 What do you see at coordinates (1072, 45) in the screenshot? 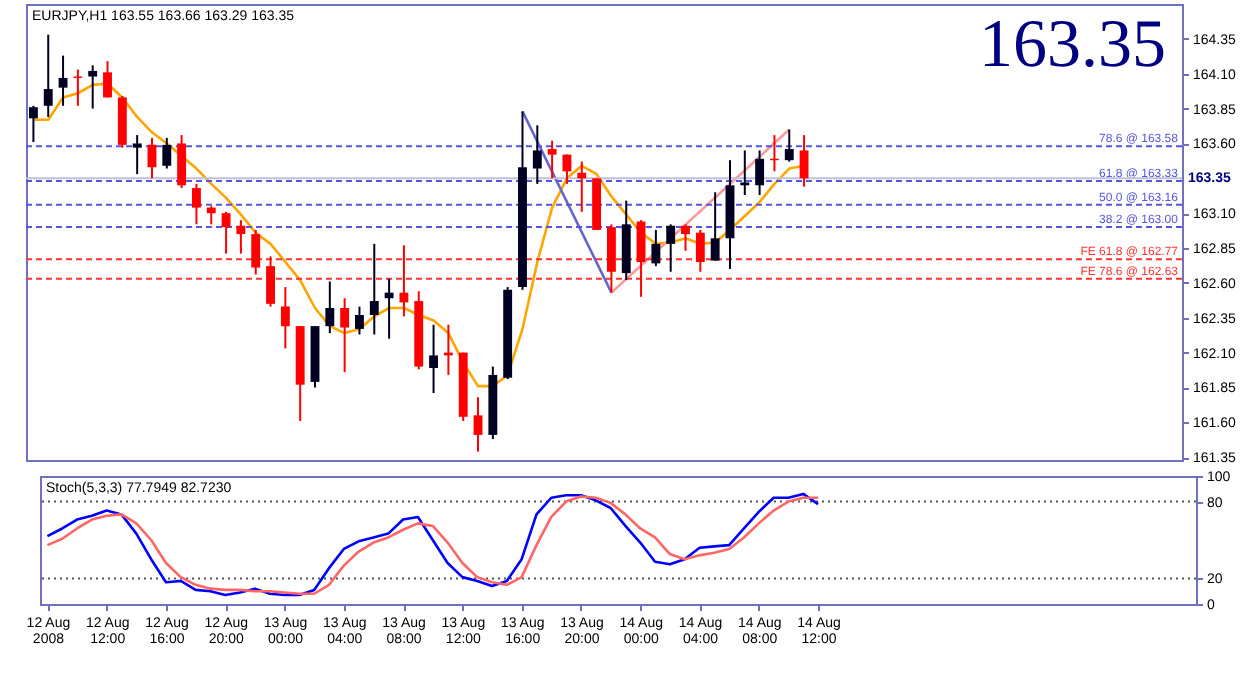
I see `text: 163.35` at bounding box center [1072, 45].